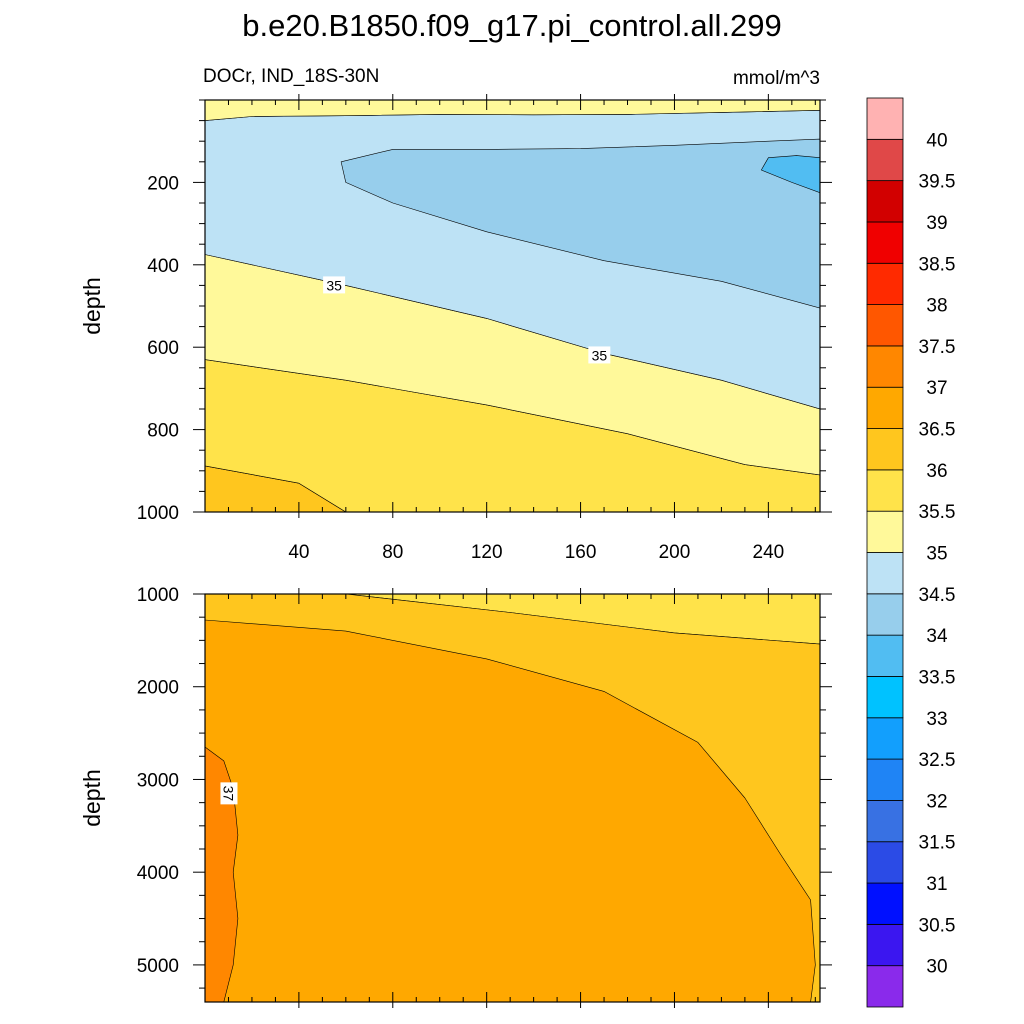 Image resolution: width=1024 pixels, height=1024 pixels. I want to click on y-tick-label: 400, so click(163, 266).